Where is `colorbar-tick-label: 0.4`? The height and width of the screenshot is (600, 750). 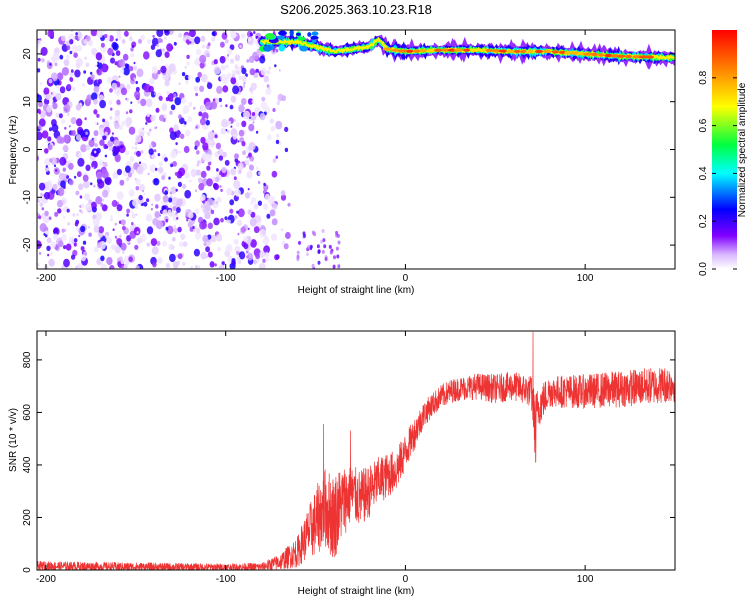 colorbar-tick-label: 0.4 is located at coordinates (703, 173).